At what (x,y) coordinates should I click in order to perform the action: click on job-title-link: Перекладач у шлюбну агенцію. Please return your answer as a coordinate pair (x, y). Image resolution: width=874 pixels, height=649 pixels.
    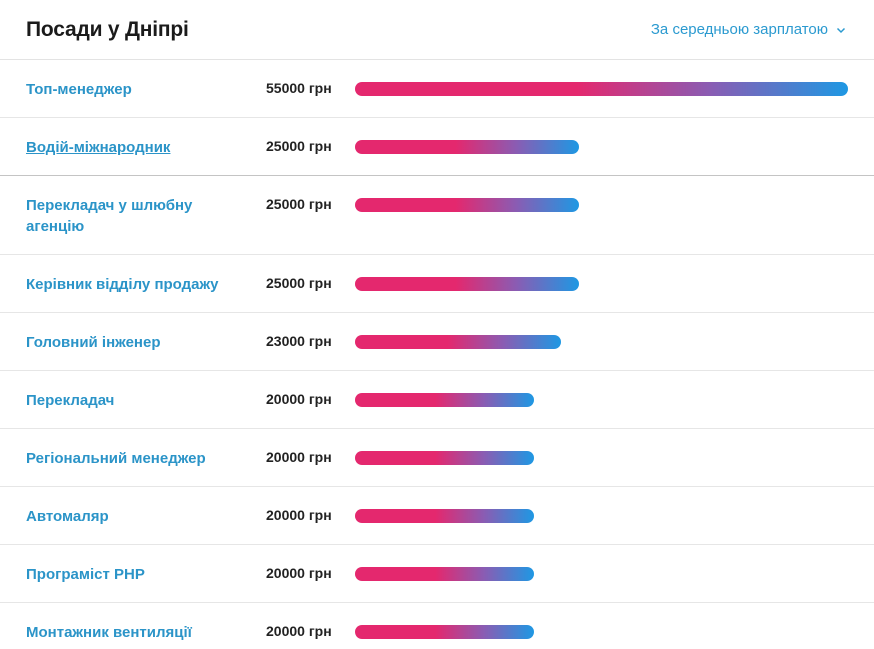
    Looking at the image, I should click on (109, 216).